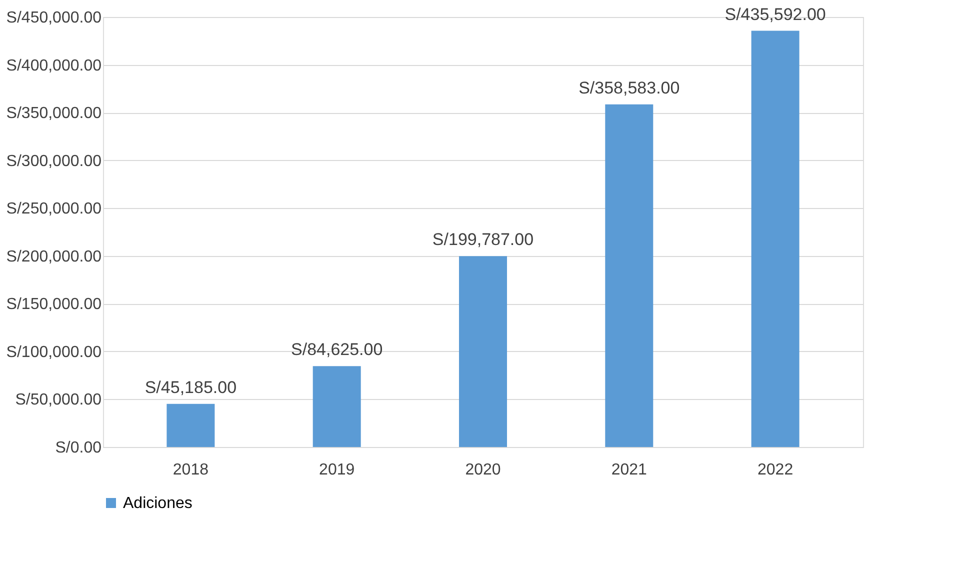 The width and height of the screenshot is (955, 581). Describe the element at coordinates (54, 209) in the screenshot. I see `y-tick-label: S/250,000.00` at that location.